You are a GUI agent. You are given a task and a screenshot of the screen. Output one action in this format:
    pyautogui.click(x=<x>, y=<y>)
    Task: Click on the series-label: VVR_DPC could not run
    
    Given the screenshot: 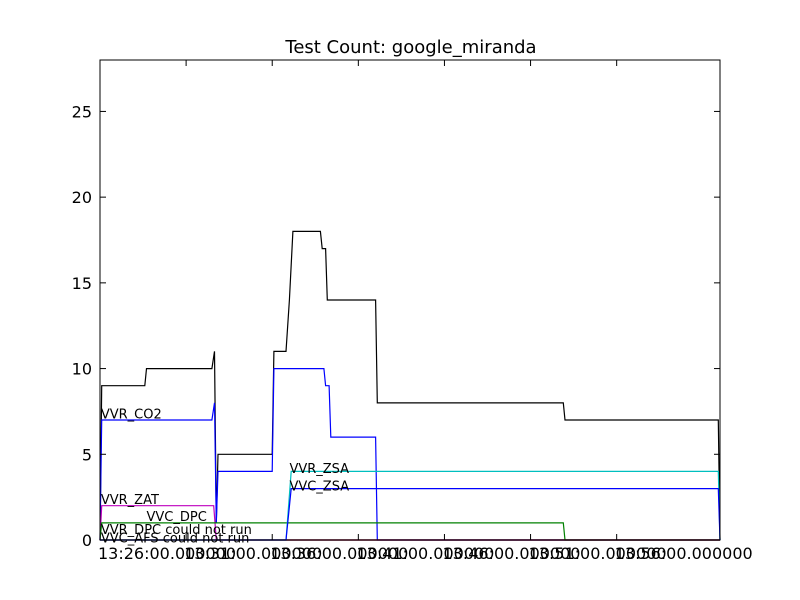 What is the action you would take?
    pyautogui.click(x=176, y=530)
    